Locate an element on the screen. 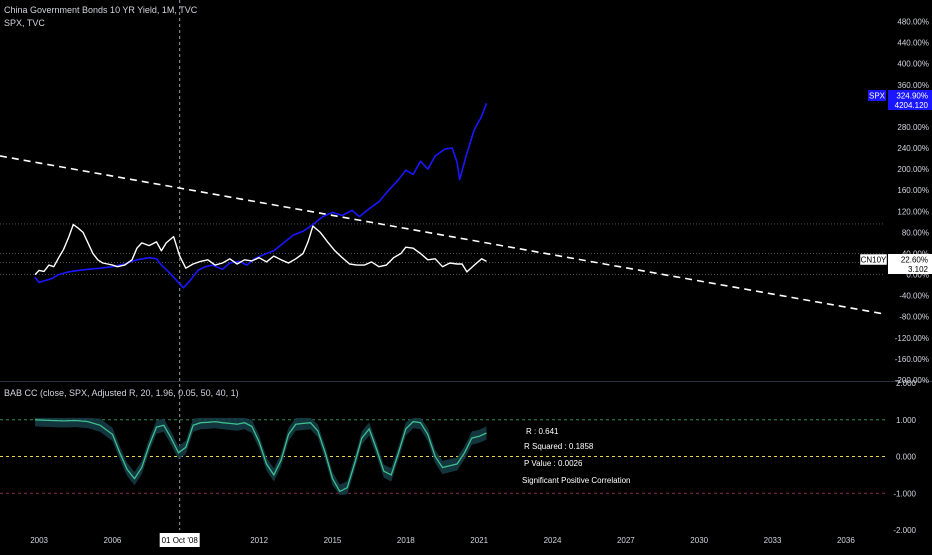 This screenshot has height=555, width=932. x-tick-label: 2033 is located at coordinates (773, 540).